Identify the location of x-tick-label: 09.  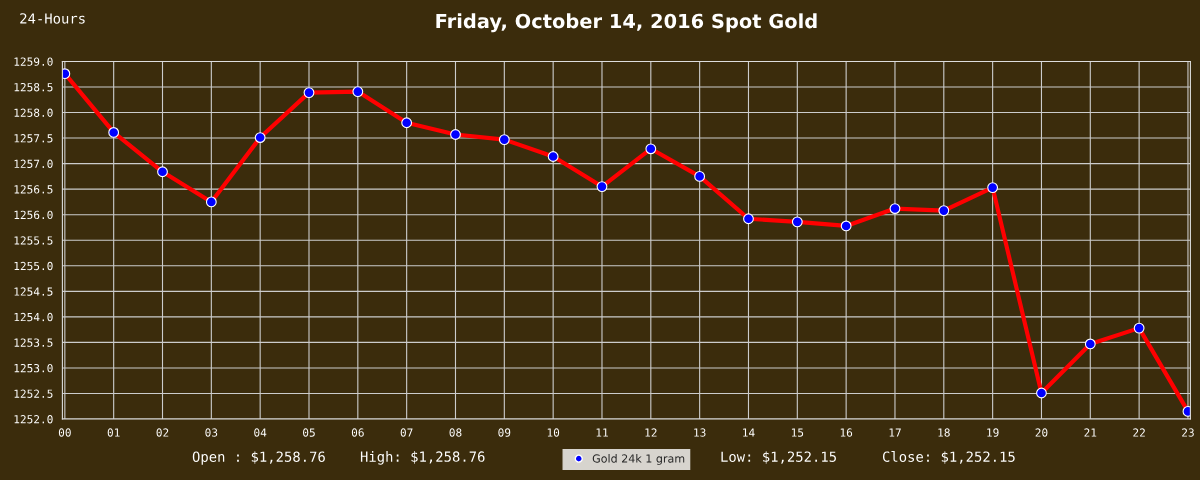
(504, 432).